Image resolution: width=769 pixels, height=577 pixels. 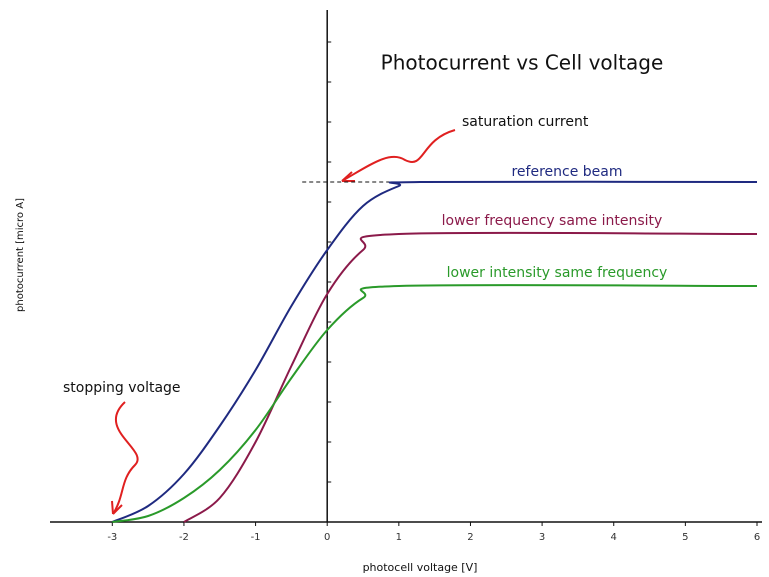 What do you see at coordinates (757, 537) in the screenshot?
I see `x-tick-label: 6` at bounding box center [757, 537].